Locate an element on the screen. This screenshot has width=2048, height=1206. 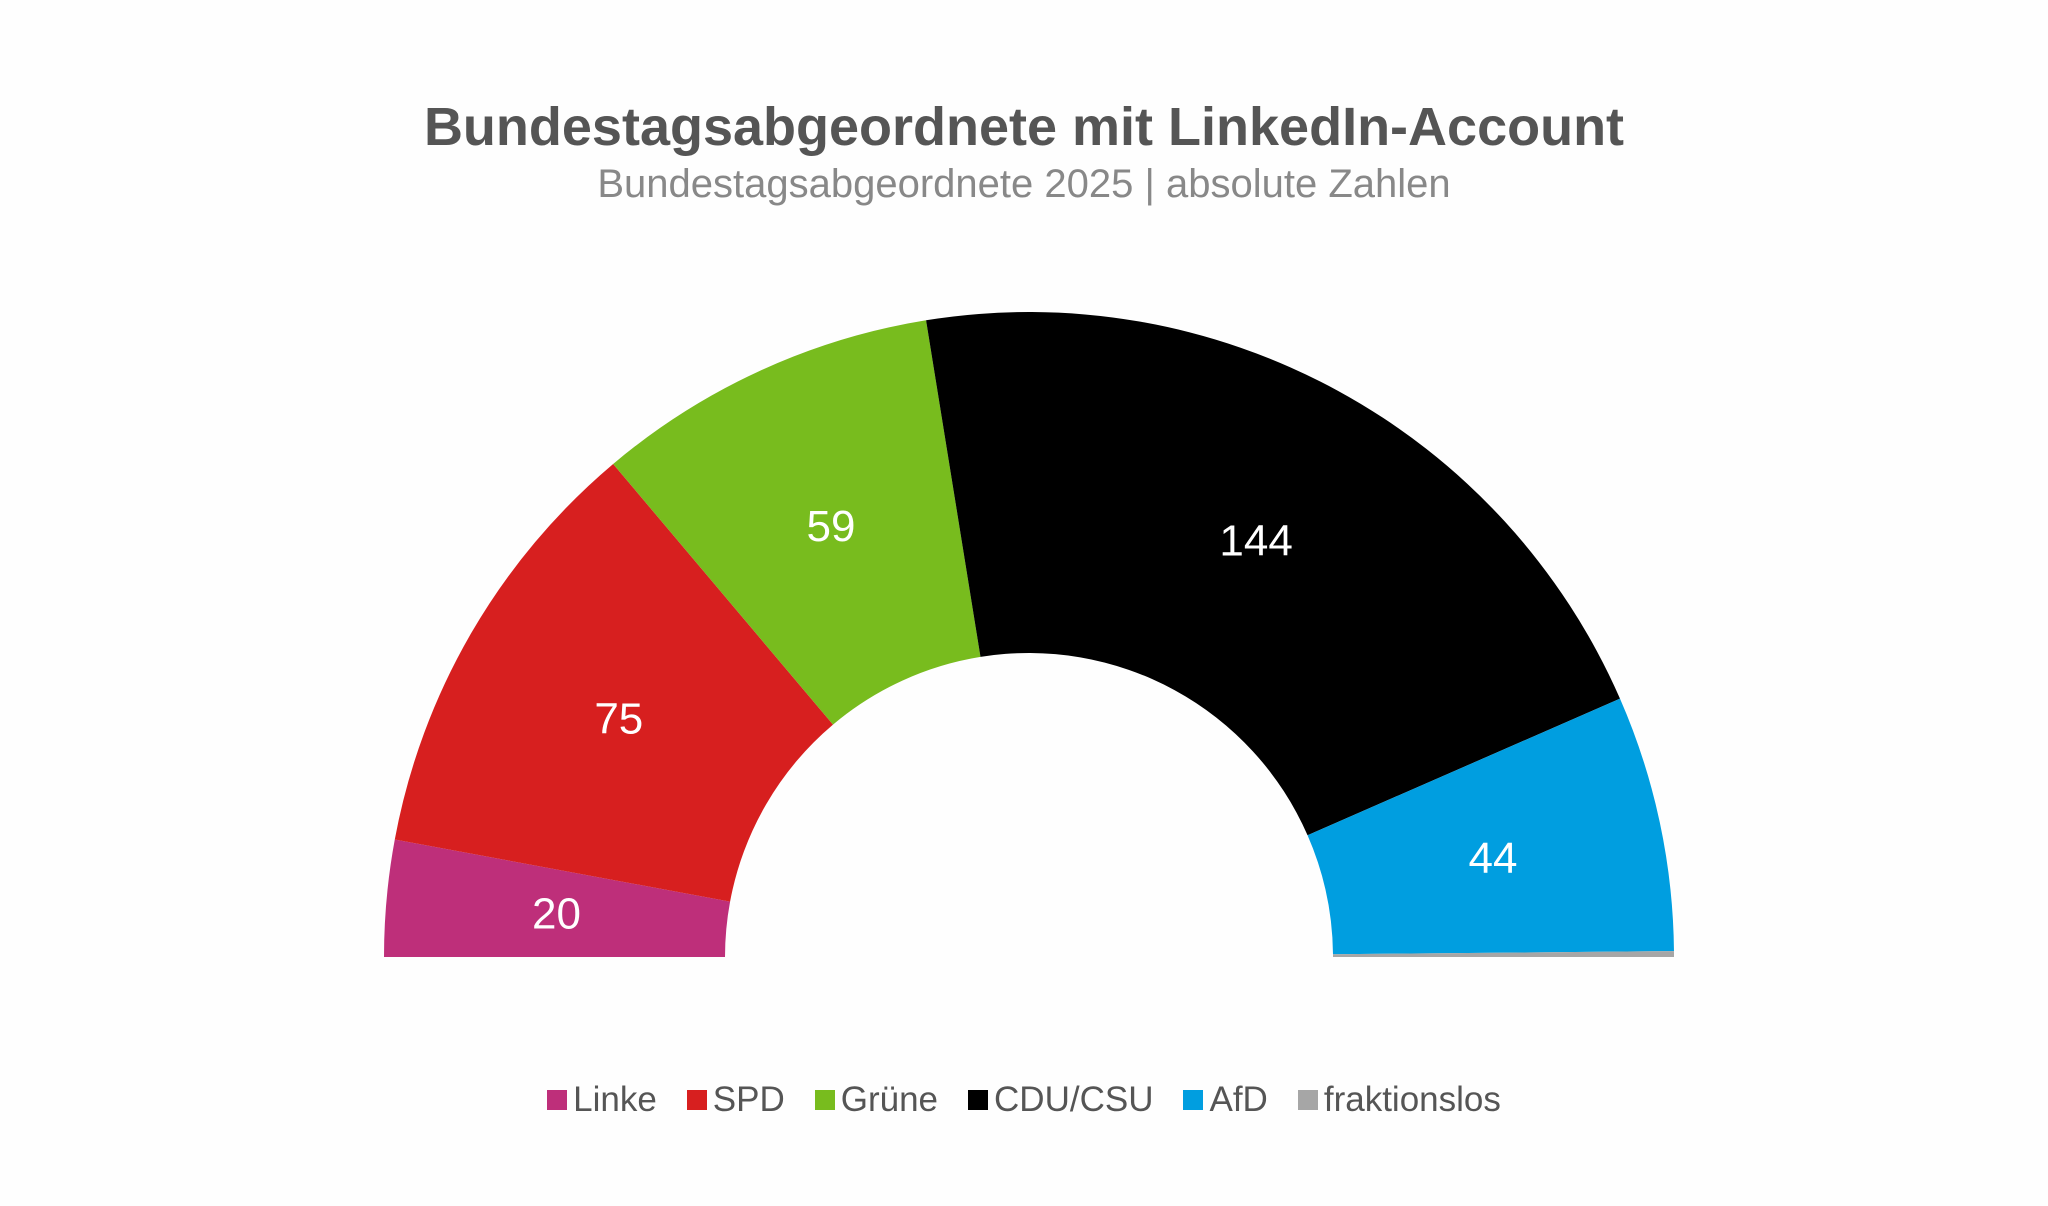
slice-spd is located at coordinates (614, 682).